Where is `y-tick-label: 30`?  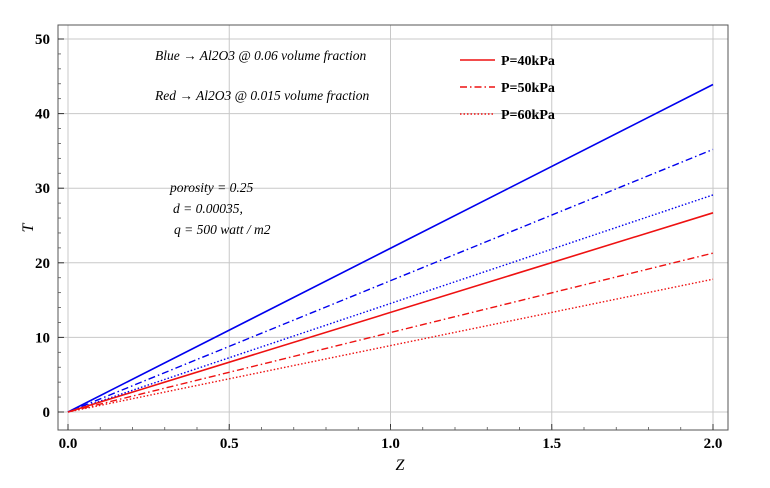 y-tick-label: 30 is located at coordinates (42, 189).